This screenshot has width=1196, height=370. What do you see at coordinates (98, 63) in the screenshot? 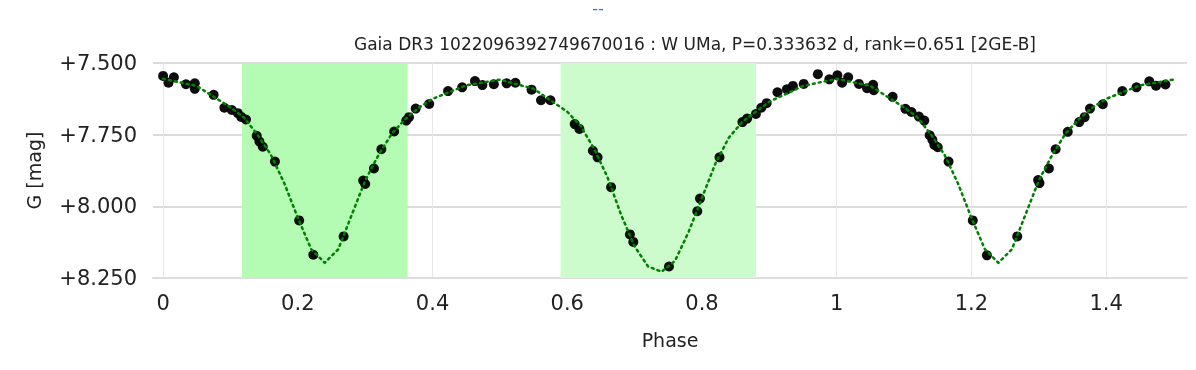
I see `y-tick-label: +7.500` at bounding box center [98, 63].